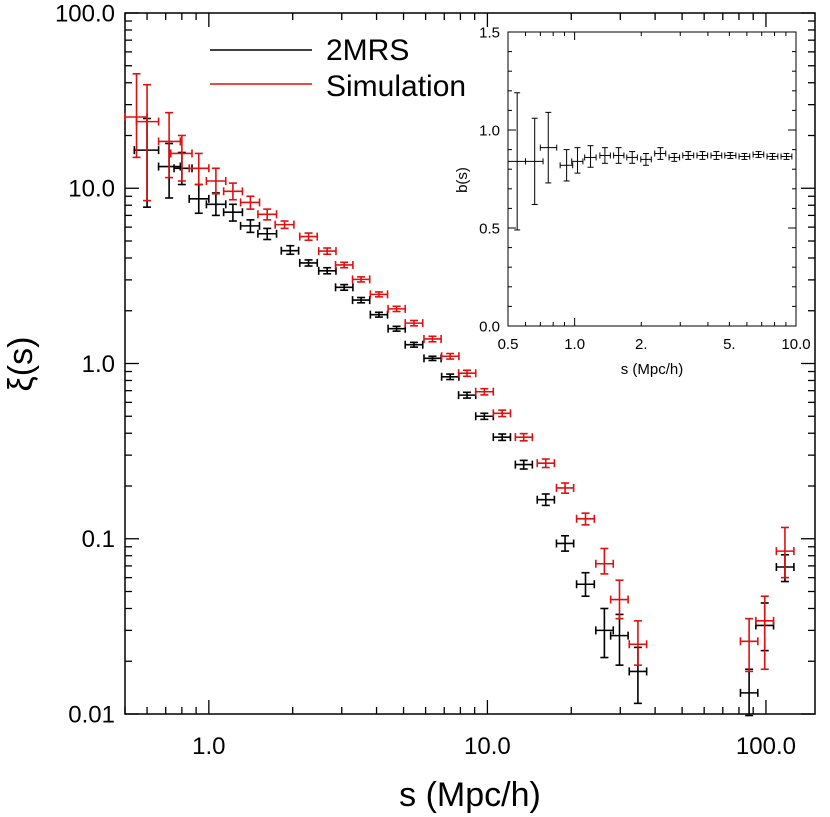 This screenshot has width=830, height=817. Describe the element at coordinates (91, 714) in the screenshot. I see `y-tick-label: 0.01` at that location.